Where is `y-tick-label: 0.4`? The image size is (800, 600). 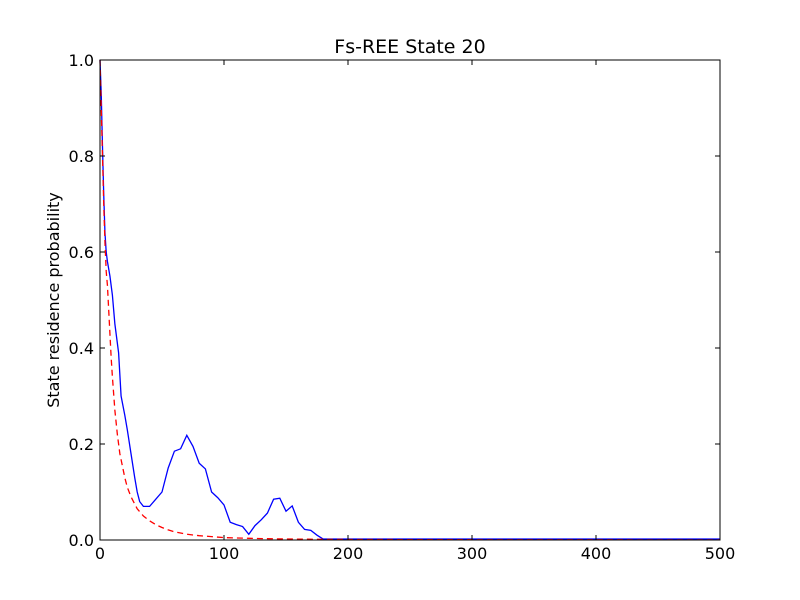 y-tick-label: 0.4 is located at coordinates (81, 348).